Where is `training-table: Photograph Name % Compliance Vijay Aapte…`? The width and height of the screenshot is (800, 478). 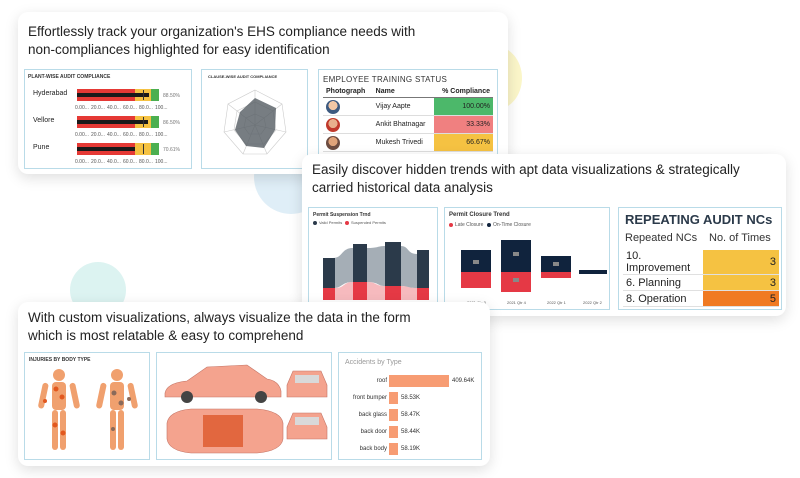 training-table: Photograph Name % Compliance Vijay Aapte… is located at coordinates (408, 119).